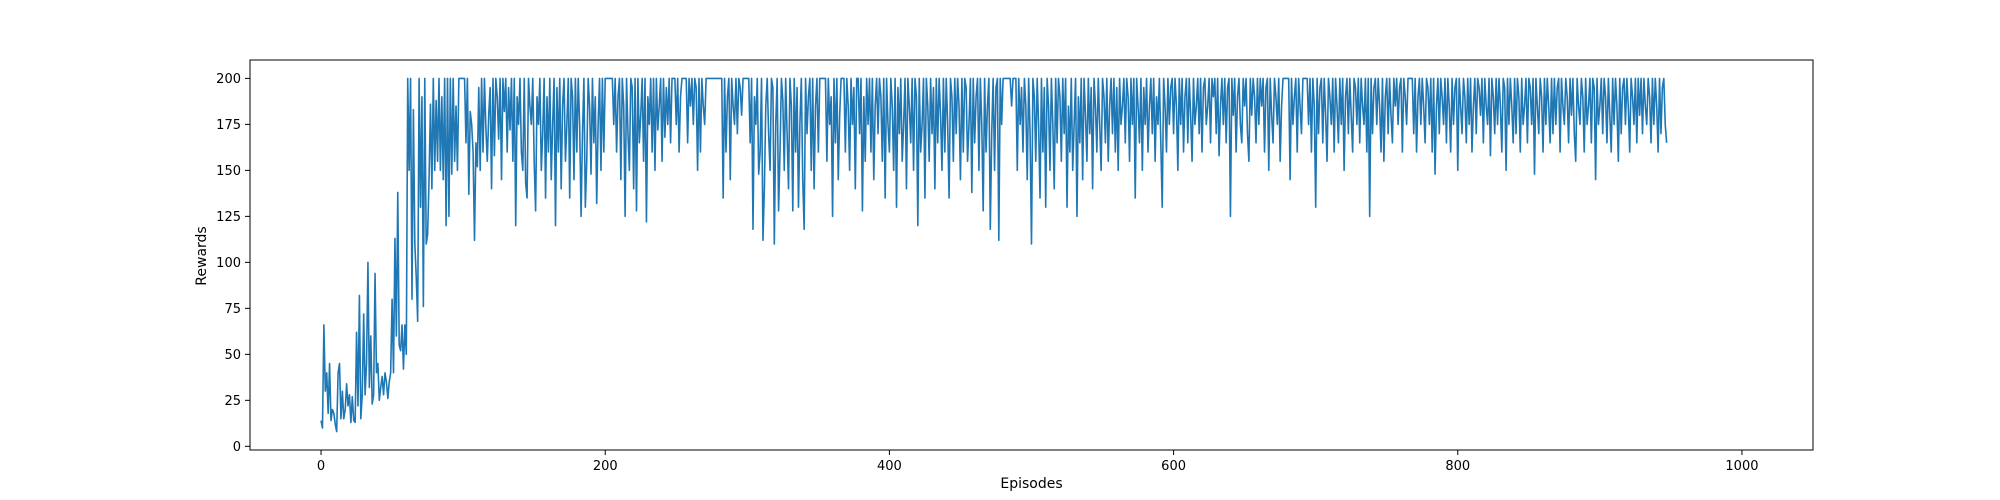  What do you see at coordinates (1457, 466) in the screenshot?
I see `x-tick-label: 800` at bounding box center [1457, 466].